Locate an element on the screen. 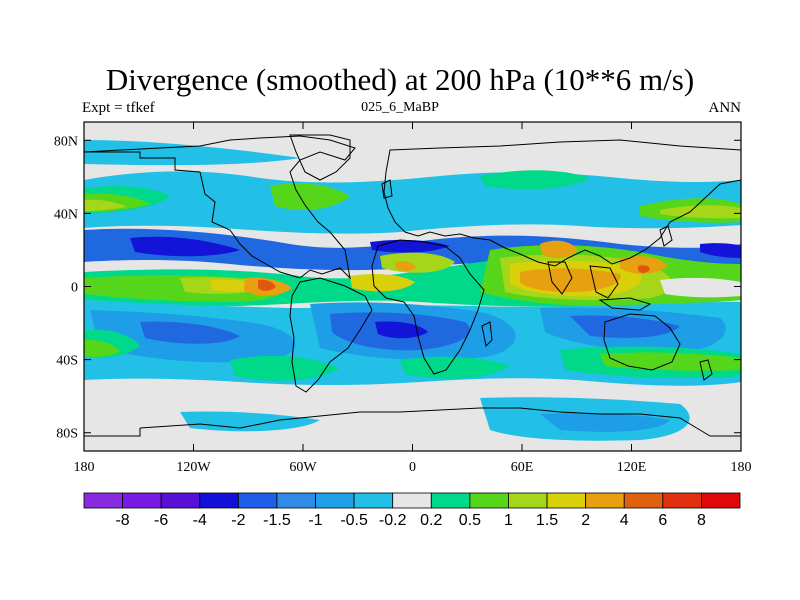  colorbar-label: 6 is located at coordinates (662, 520).